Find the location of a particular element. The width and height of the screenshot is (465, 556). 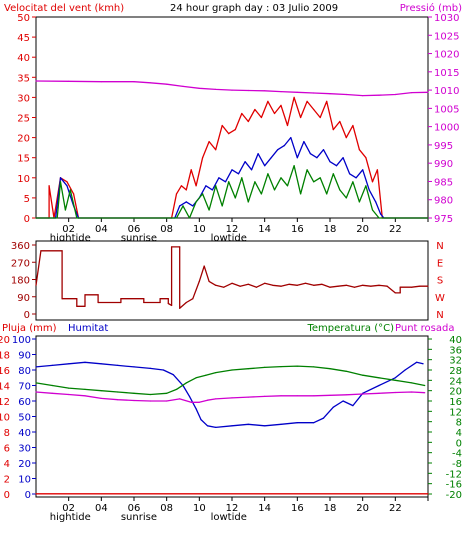

humidity-line is located at coordinates (229, 395).